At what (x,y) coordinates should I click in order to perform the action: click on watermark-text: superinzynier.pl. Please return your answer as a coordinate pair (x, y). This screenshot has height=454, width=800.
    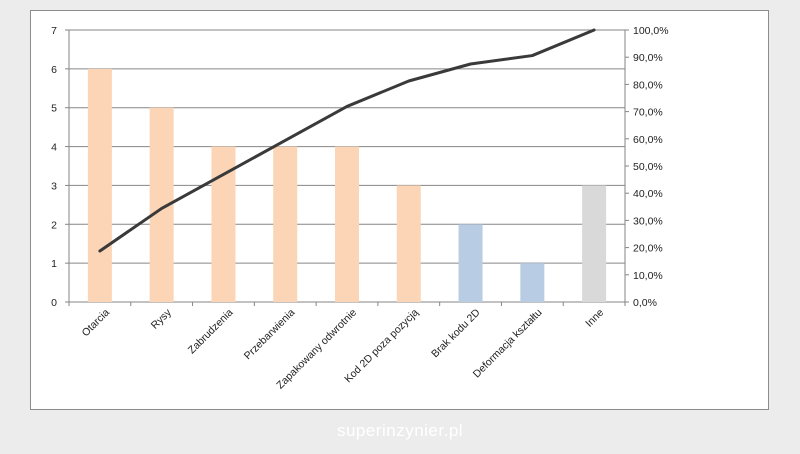
    Looking at the image, I should click on (400, 430).